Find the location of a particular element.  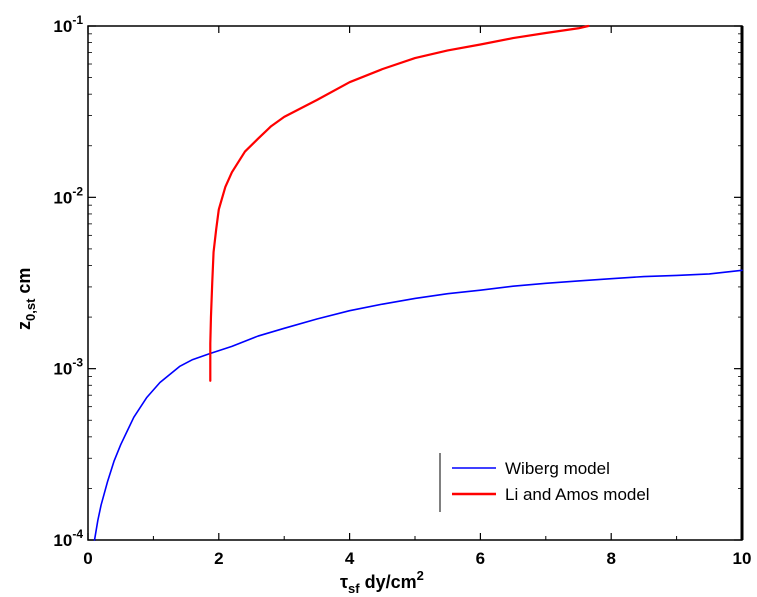

legend: Wiberg model Li and Amos model is located at coordinates (544, 482).